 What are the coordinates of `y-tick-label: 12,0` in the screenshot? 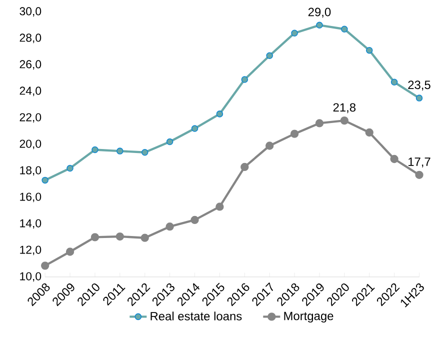 It's located at (31, 251).